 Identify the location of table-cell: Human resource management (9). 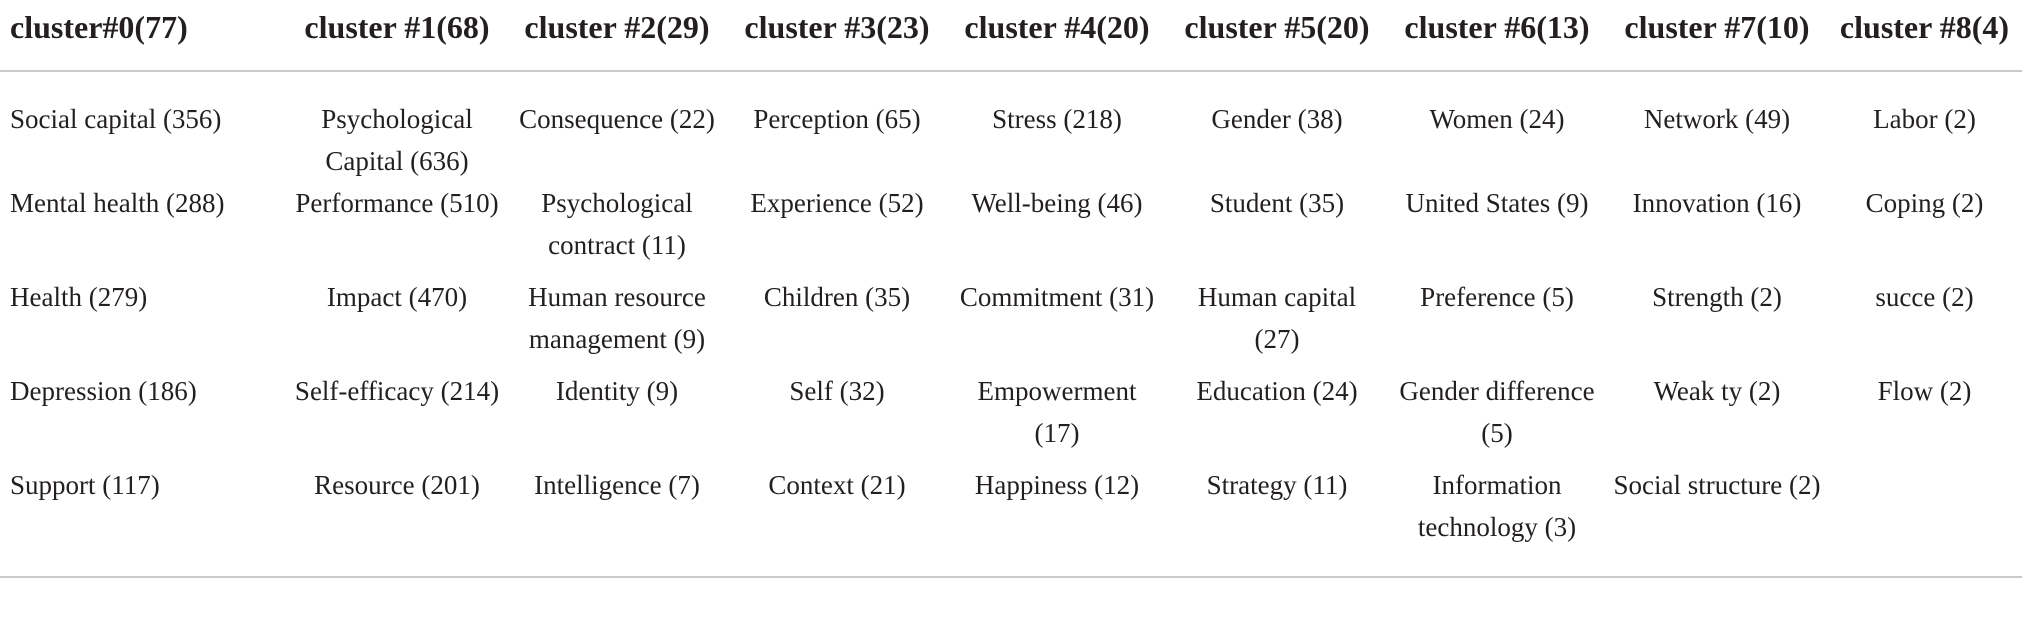
(617, 318).